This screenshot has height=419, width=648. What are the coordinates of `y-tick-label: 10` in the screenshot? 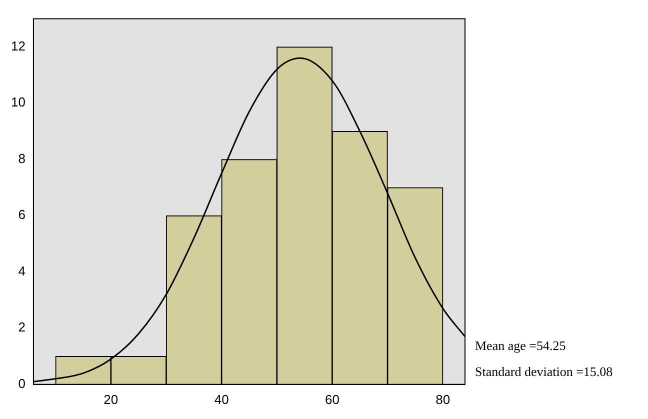 It's located at (18, 102).